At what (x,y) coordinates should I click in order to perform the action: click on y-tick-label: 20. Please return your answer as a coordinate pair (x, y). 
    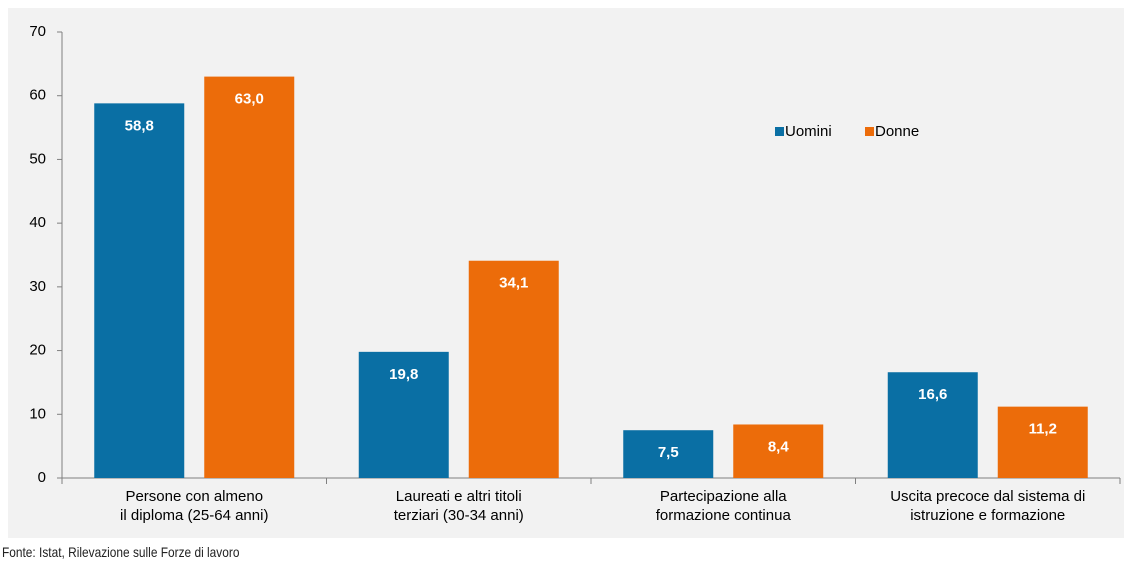
    Looking at the image, I should click on (37, 350).